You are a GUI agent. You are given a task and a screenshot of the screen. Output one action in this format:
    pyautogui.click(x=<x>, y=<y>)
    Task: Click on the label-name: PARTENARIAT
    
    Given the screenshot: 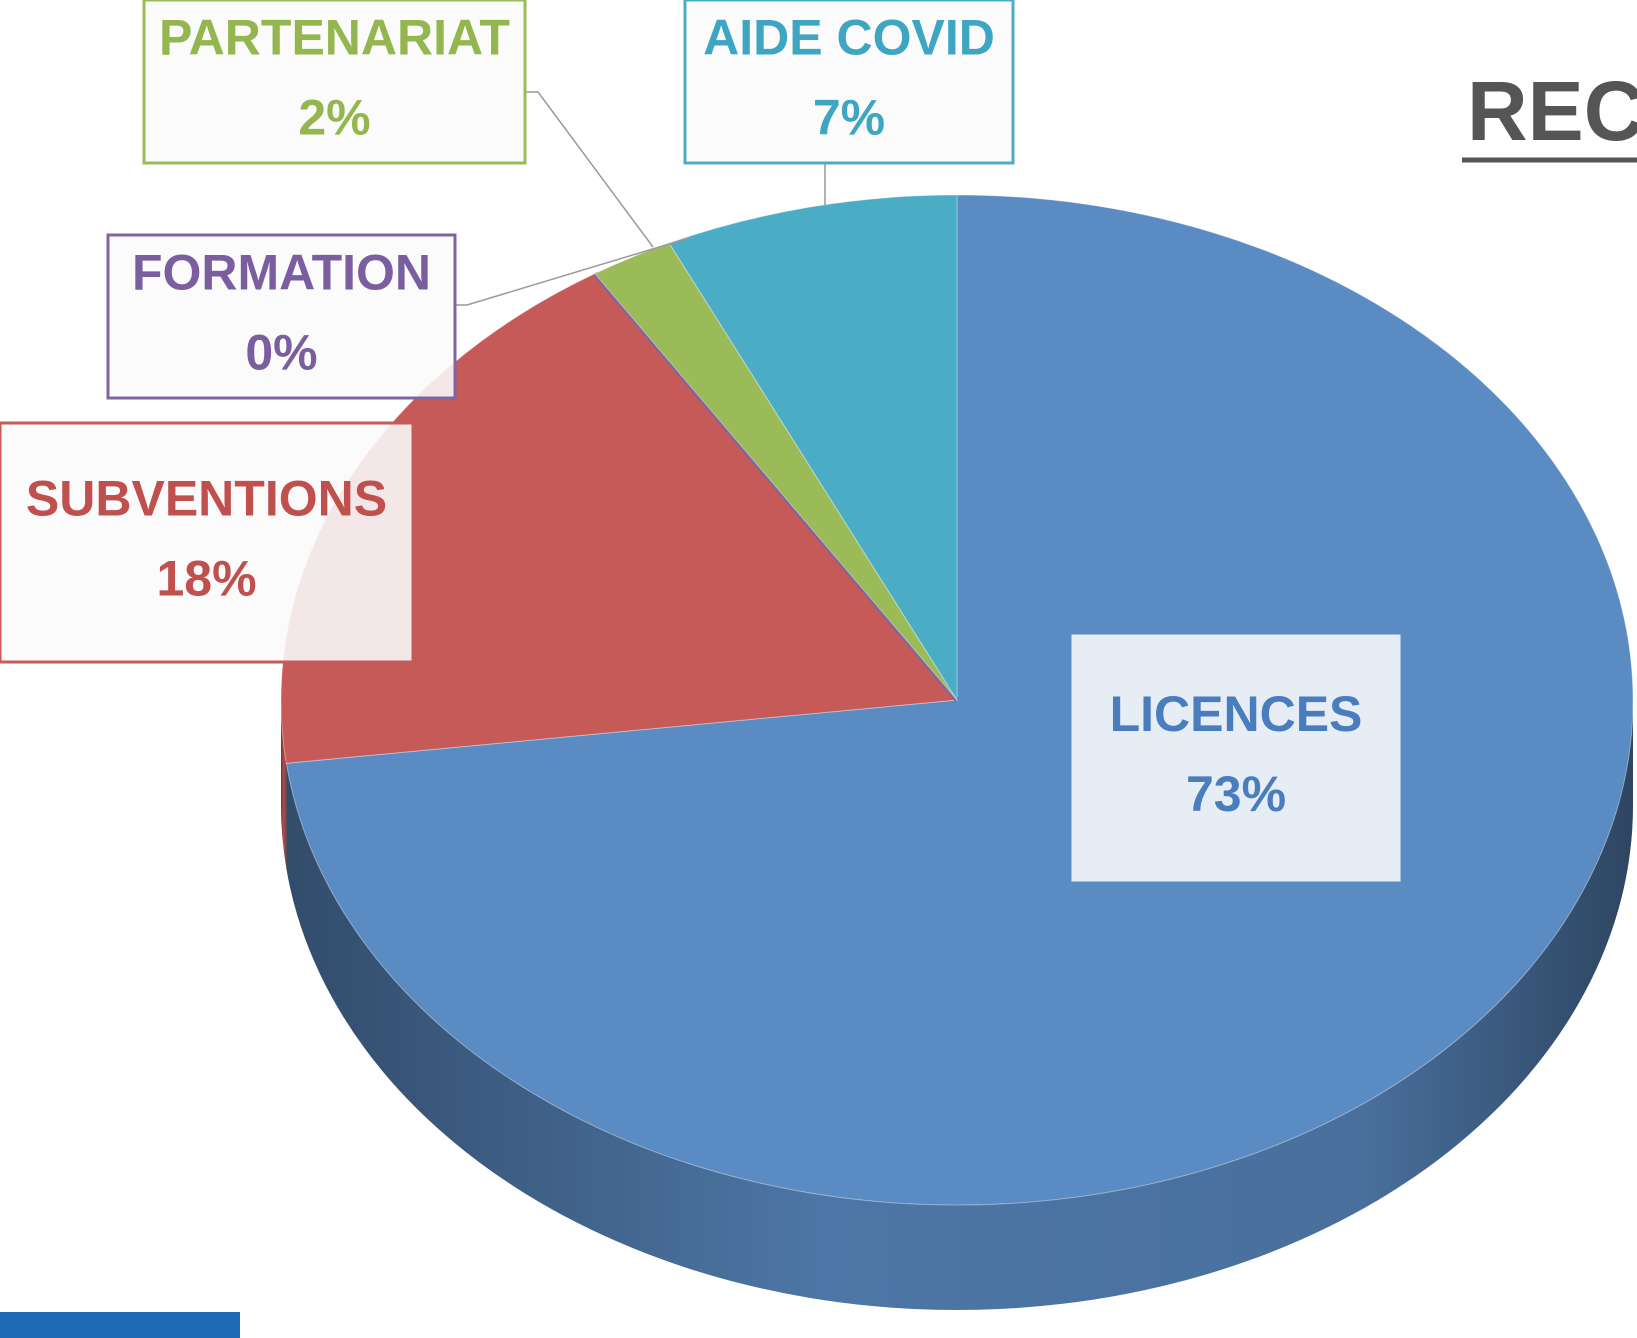 What is the action you would take?
    pyautogui.click(x=334, y=38)
    